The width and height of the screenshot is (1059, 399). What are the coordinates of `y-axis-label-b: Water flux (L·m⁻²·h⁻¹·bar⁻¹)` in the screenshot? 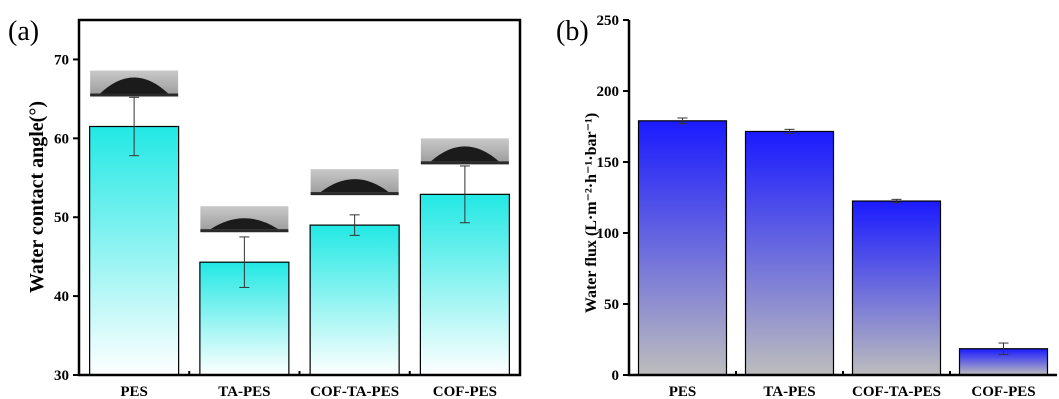 It's located at (591, 213).